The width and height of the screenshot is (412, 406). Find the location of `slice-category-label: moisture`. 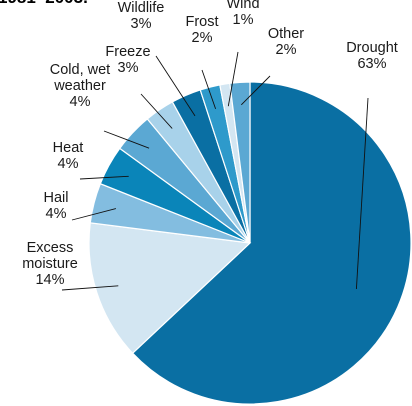

slice-category-label: moisture is located at coordinates (50, 264).